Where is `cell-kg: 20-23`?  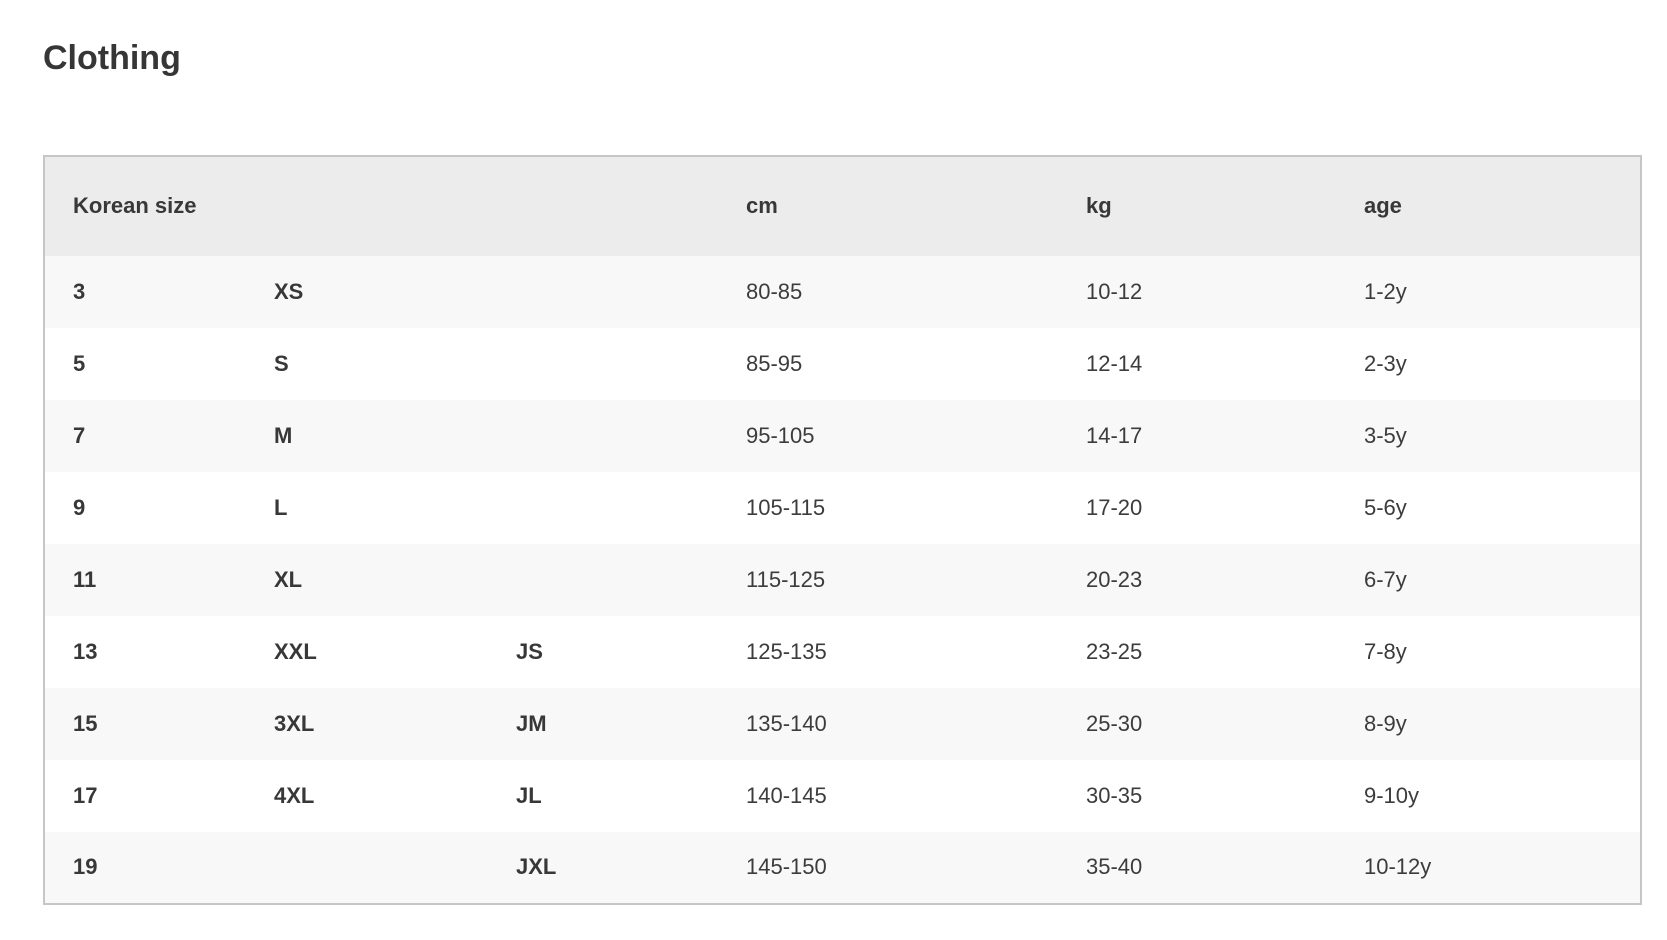
cell-kg: 20-23 is located at coordinates (1114, 579).